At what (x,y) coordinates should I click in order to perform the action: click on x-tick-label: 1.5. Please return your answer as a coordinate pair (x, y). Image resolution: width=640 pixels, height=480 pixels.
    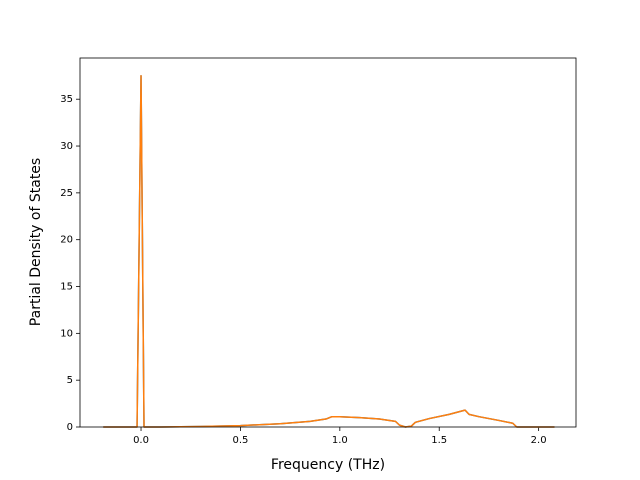
    Looking at the image, I should click on (439, 440).